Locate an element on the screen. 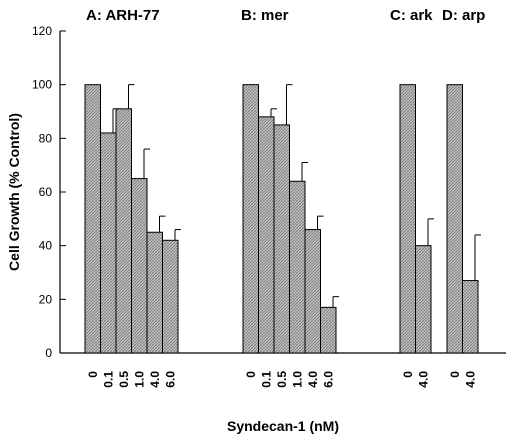 The height and width of the screenshot is (437, 520). panel-label: D: arp is located at coordinates (463, 15).